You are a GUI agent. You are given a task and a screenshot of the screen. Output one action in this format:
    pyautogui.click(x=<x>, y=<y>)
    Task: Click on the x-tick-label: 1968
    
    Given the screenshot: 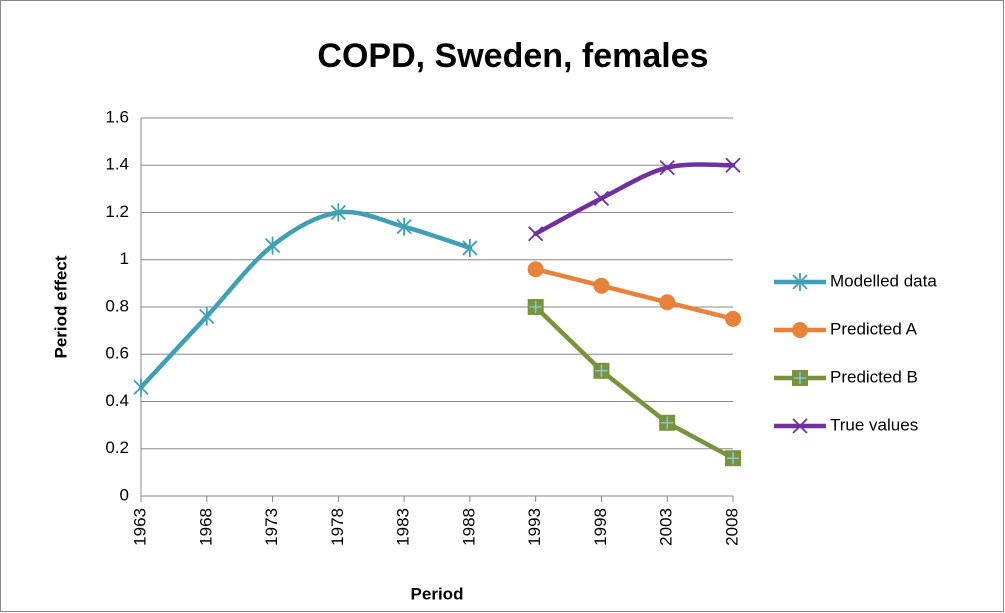 What is the action you would take?
    pyautogui.click(x=205, y=527)
    